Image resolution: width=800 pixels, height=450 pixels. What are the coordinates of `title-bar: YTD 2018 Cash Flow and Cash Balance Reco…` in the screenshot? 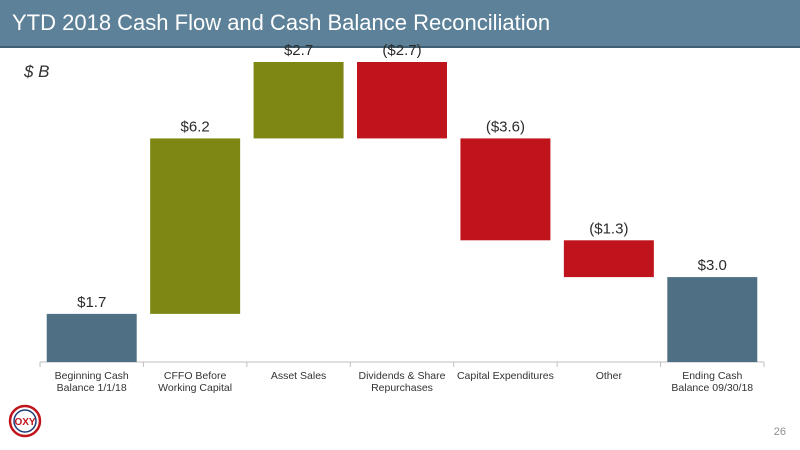 It's located at (400, 24).